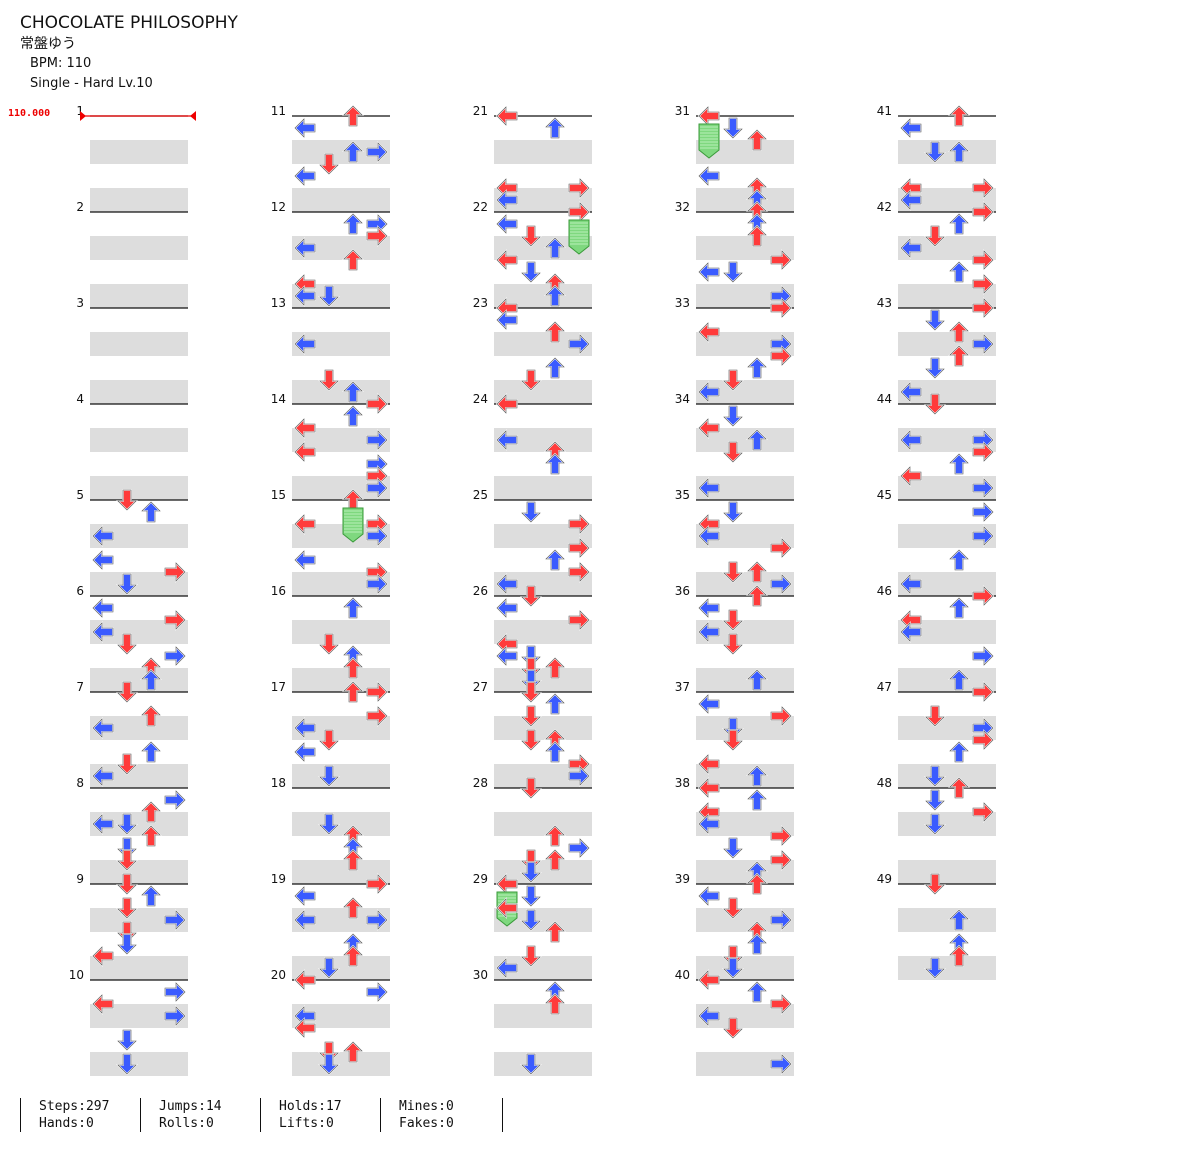  What do you see at coordinates (682, 783) in the screenshot?
I see `measure-number: 38` at bounding box center [682, 783].